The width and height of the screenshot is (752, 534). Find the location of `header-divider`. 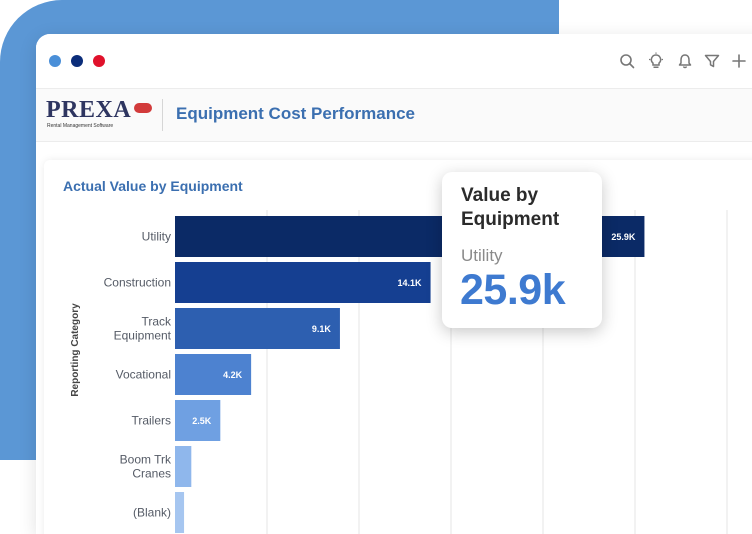

header-divider is located at coordinates (162, 115).